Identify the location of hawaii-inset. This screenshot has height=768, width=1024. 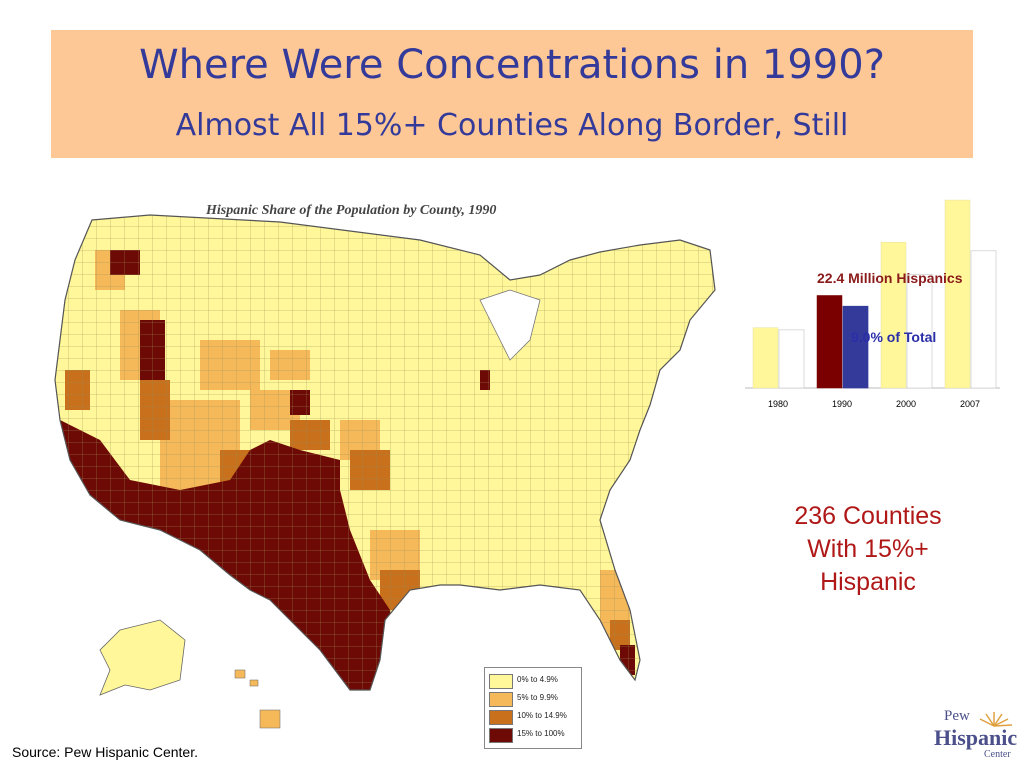
(257, 699).